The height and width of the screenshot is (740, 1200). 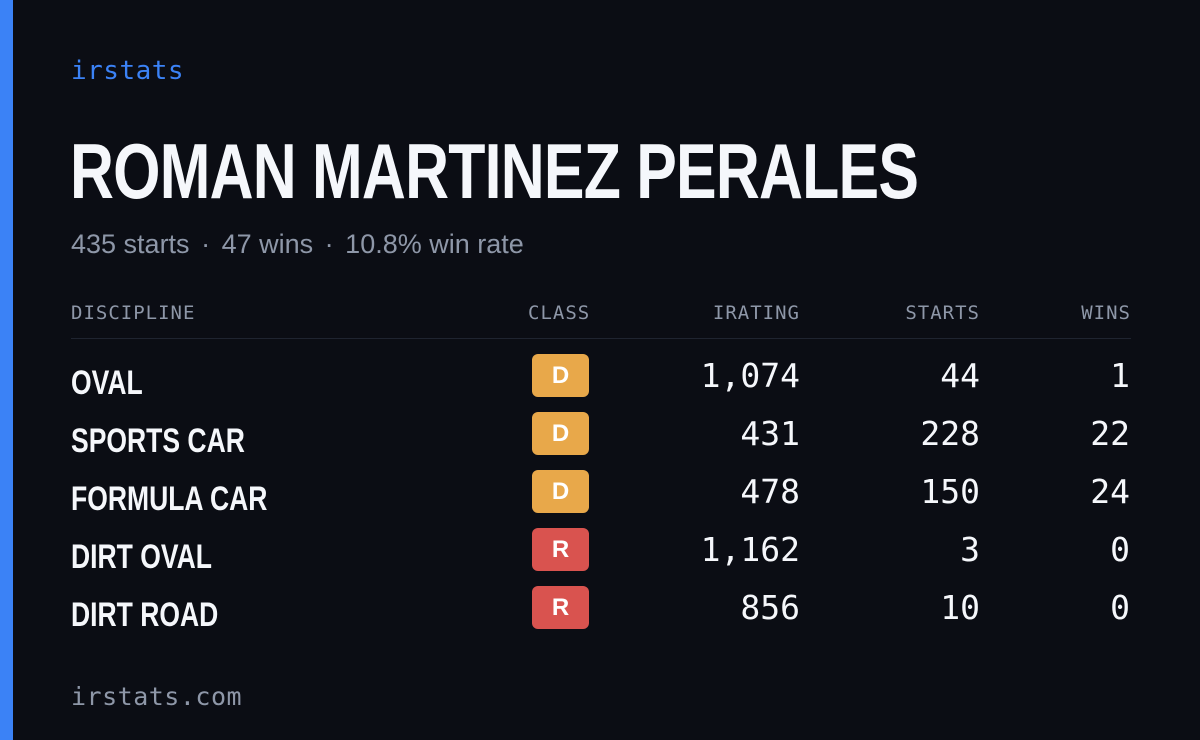 What do you see at coordinates (750, 375) in the screenshot?
I see `irating-value: 1,074` at bounding box center [750, 375].